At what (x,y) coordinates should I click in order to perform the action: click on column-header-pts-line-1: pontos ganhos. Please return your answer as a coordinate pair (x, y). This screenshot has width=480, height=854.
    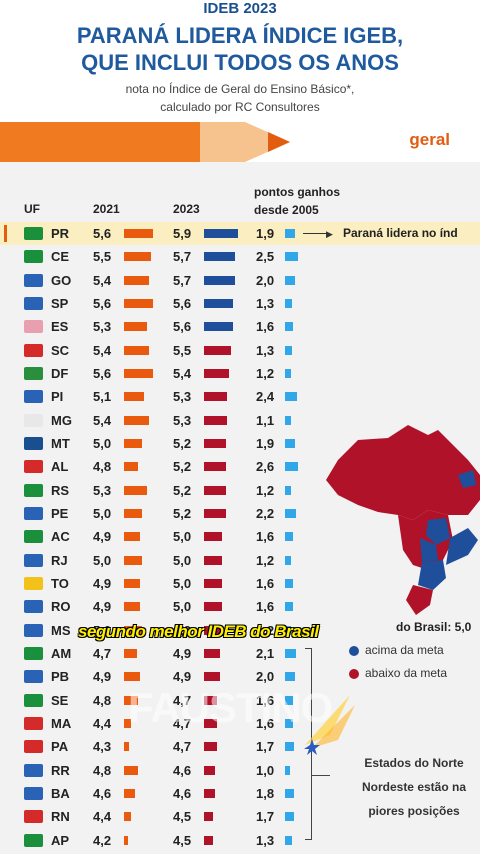
    Looking at the image, I should click on (297, 192).